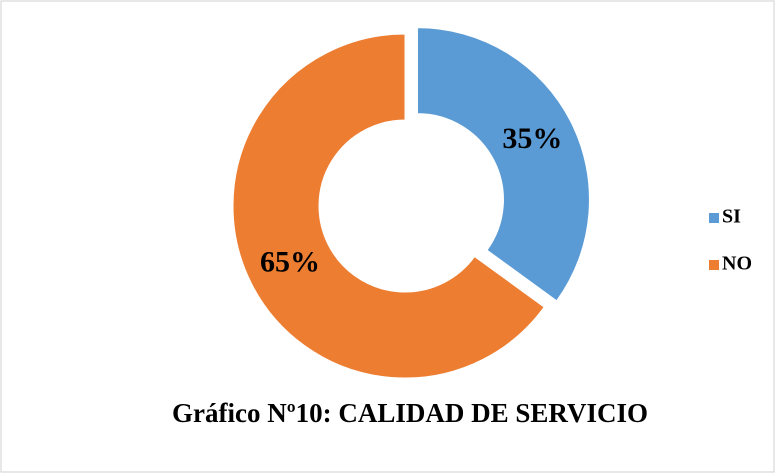 This screenshot has height=474, width=776. I want to click on donut-slice, so click(503, 164).